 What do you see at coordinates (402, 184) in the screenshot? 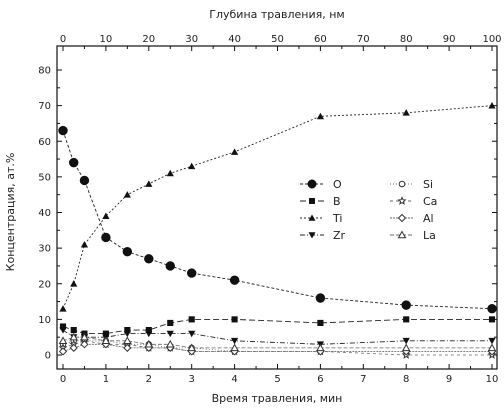
I see `legend-marker-Si` at bounding box center [402, 184].